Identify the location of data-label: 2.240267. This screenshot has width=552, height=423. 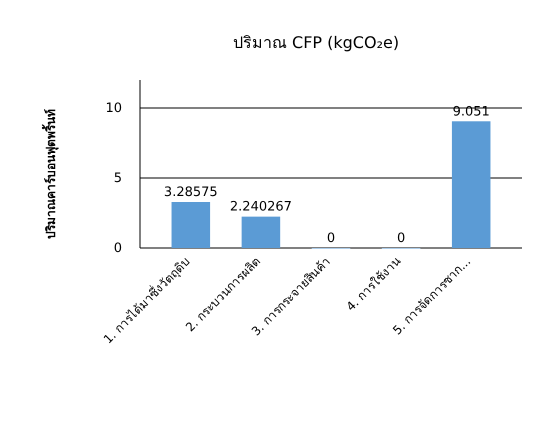
(261, 207).